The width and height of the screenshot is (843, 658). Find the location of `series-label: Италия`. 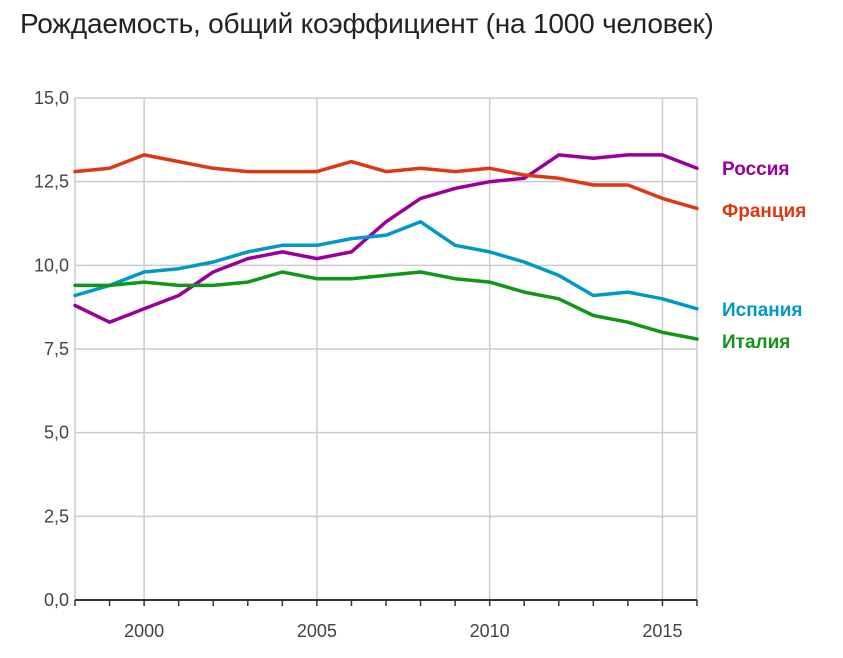

series-label: Италия is located at coordinates (756, 342).